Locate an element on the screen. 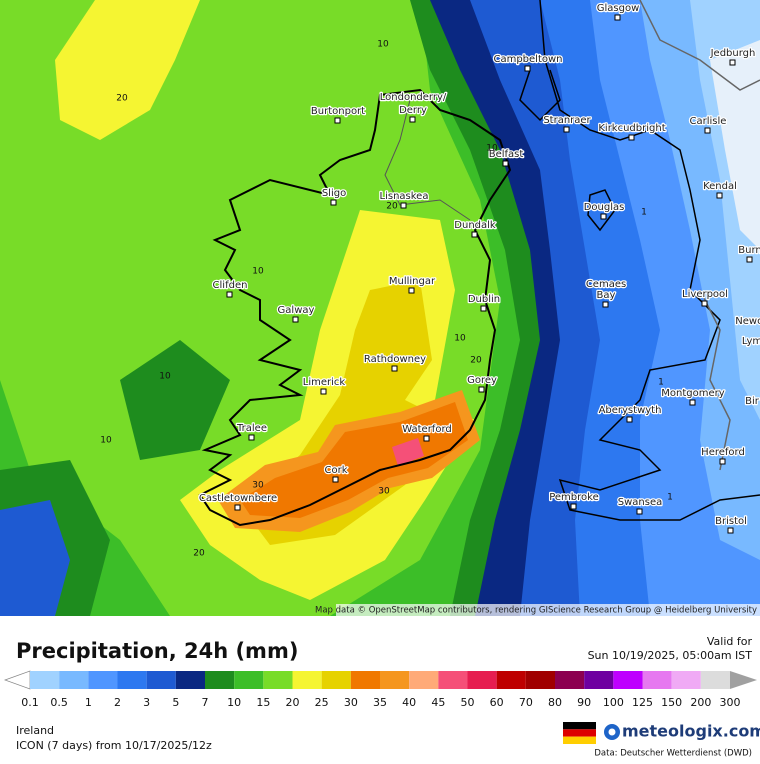 The width and height of the screenshot is (760, 764). place-label: Hereford is located at coordinates (723, 452).